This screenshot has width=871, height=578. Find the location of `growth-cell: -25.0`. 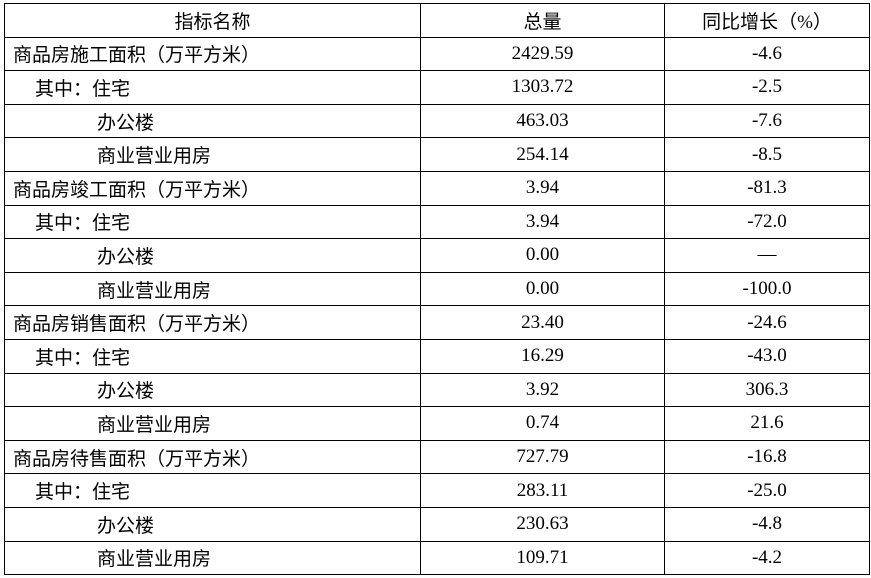

growth-cell: -25.0 is located at coordinates (767, 490).